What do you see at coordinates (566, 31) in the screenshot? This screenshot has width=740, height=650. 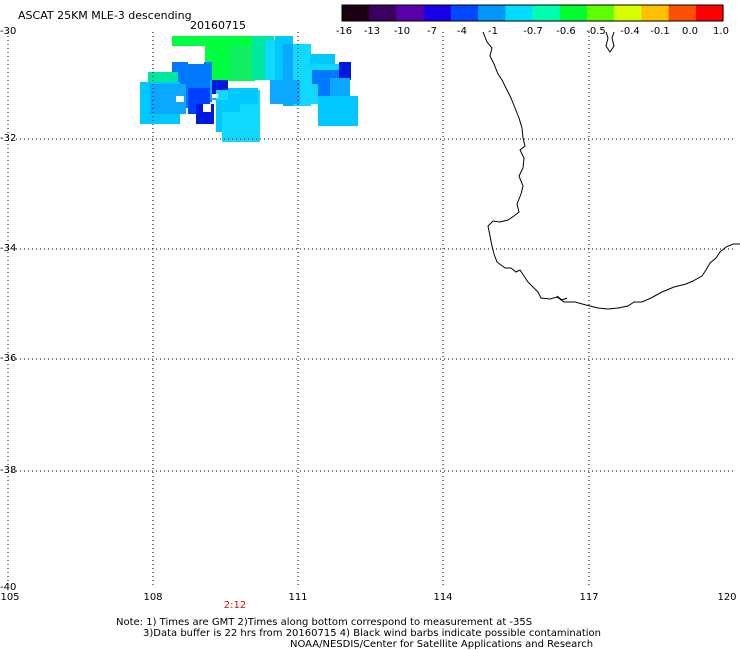 I see `colorbar-tick-7: -0.6` at bounding box center [566, 31].